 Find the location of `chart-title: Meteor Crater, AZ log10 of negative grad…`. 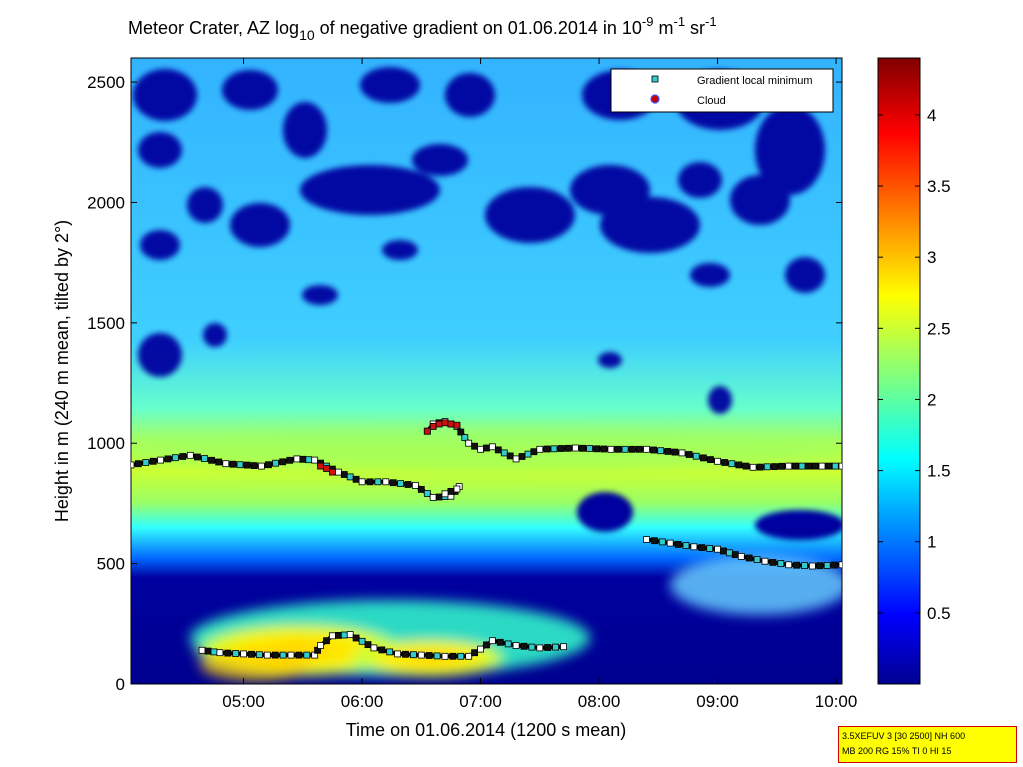

chart-title: Meteor Crater, AZ log10 of negative grad… is located at coordinates (422, 28).